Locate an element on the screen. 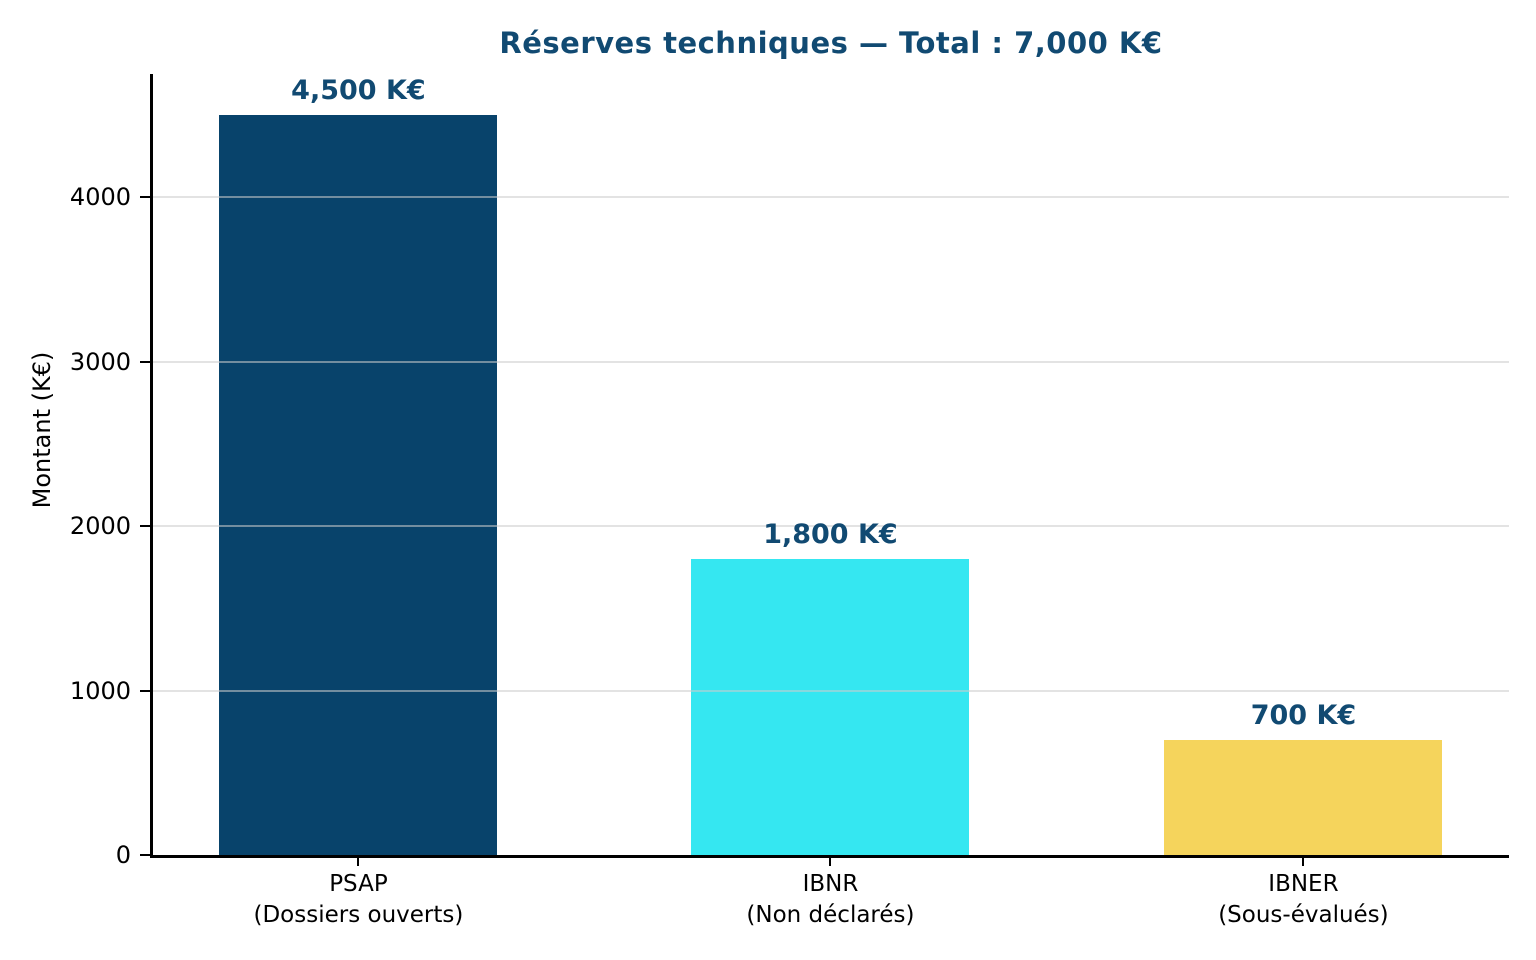  x-tick-label: IBNER (Sous-évalués) is located at coordinates (1294, 900).